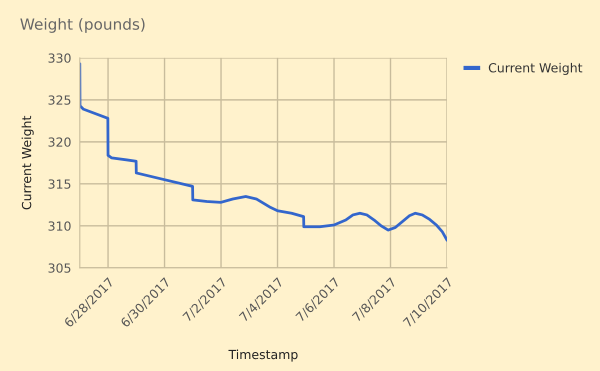 This screenshot has height=371, width=600. What do you see at coordinates (28, 163) in the screenshot?
I see `y-axis-title: Current Weight` at bounding box center [28, 163].